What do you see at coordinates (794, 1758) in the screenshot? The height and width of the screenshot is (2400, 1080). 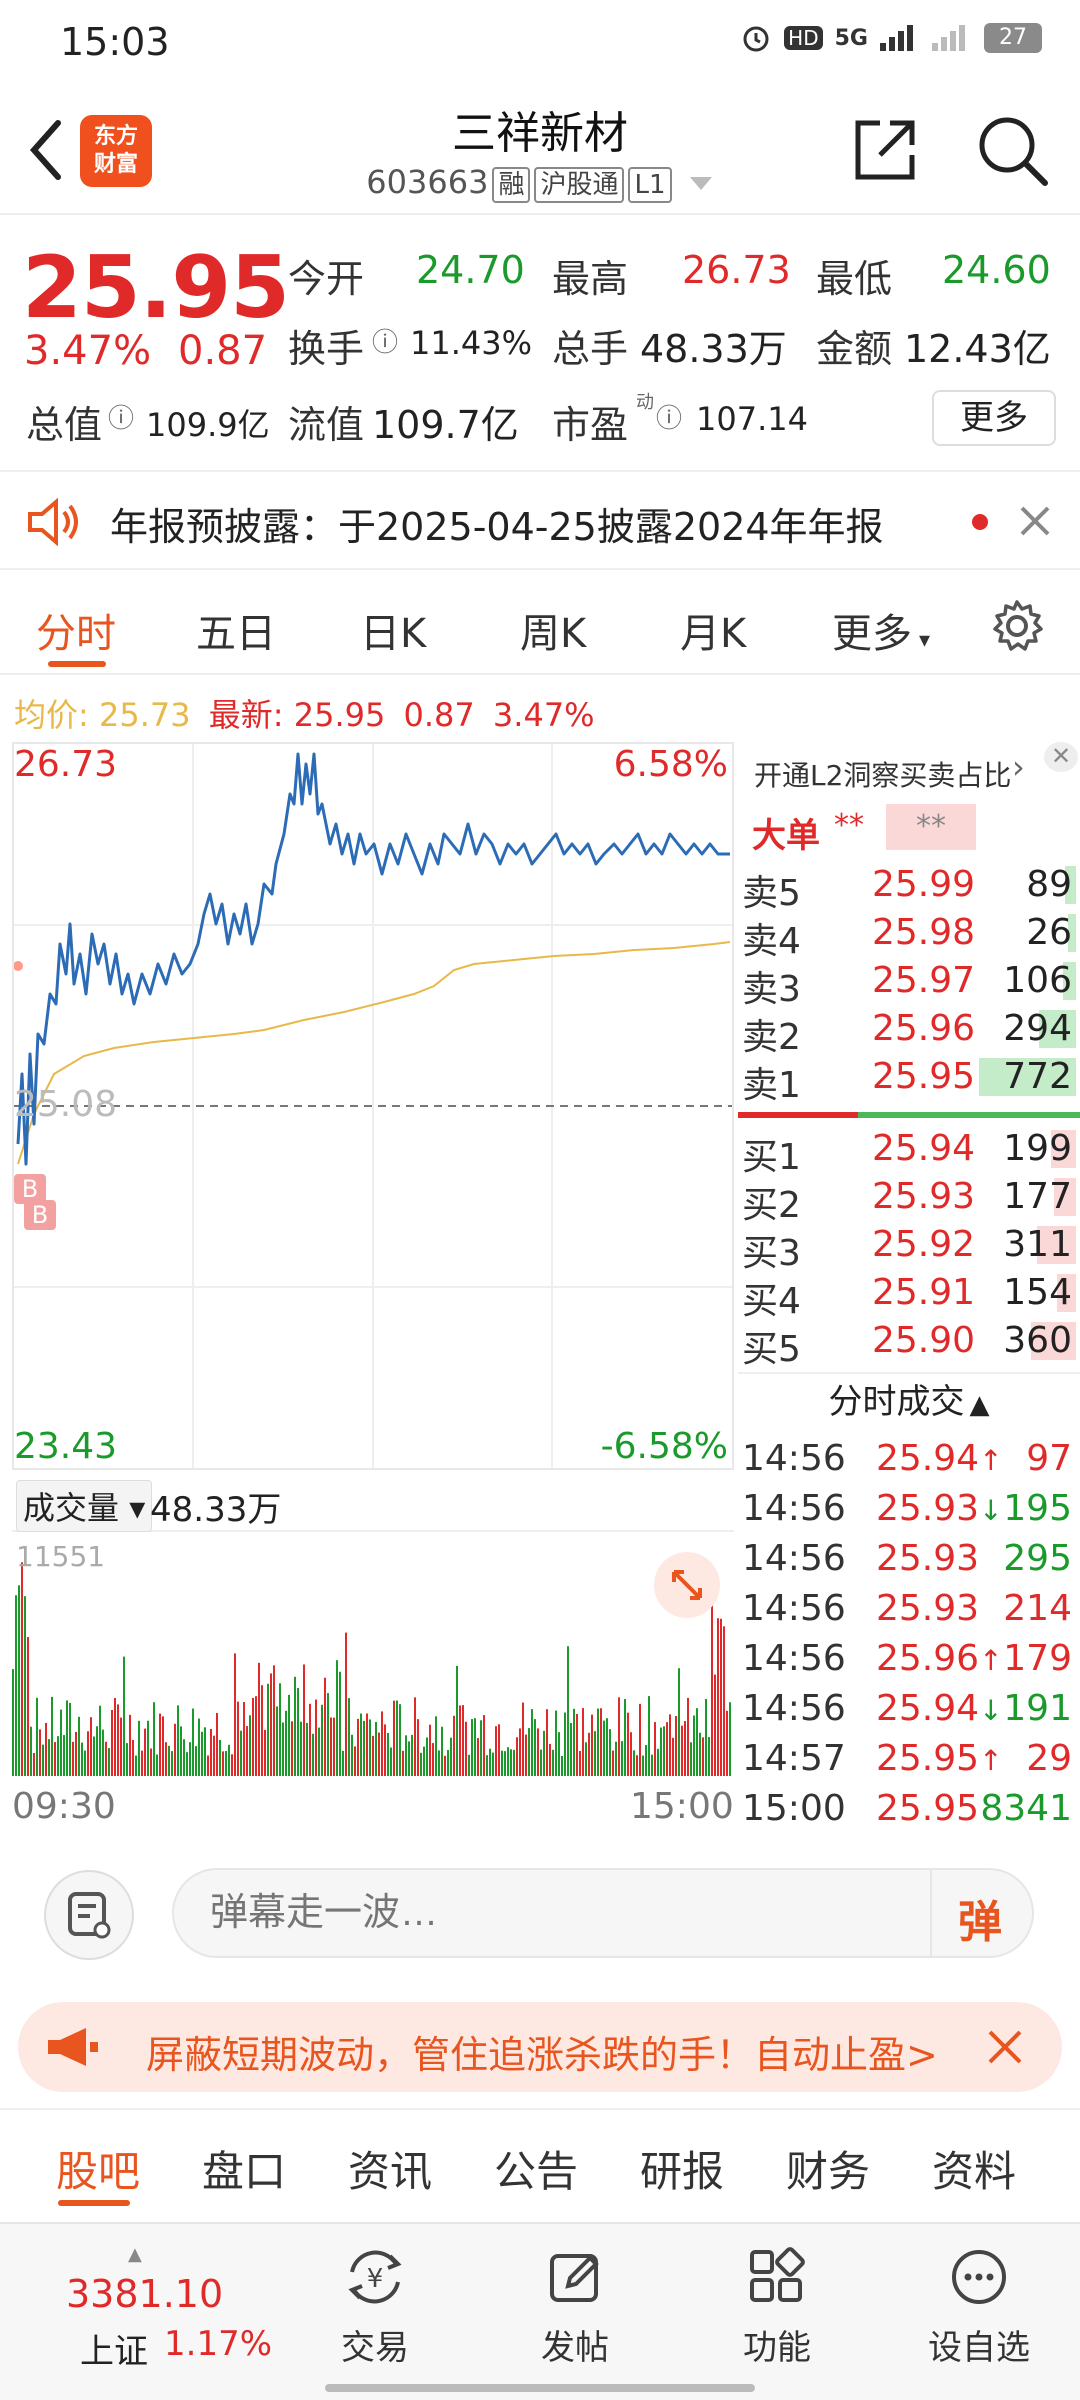 I see `trade-time: 14:57` at bounding box center [794, 1758].